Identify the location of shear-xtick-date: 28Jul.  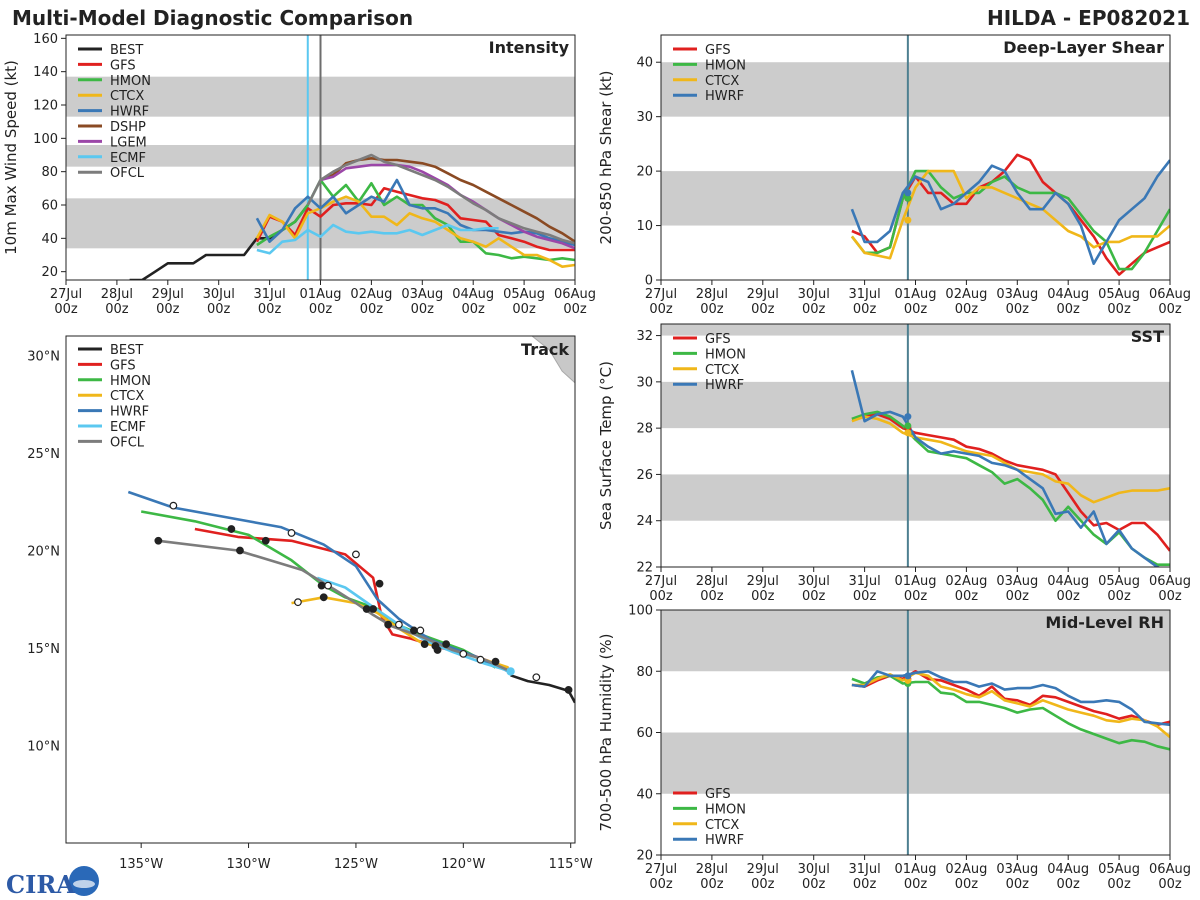
(712, 294).